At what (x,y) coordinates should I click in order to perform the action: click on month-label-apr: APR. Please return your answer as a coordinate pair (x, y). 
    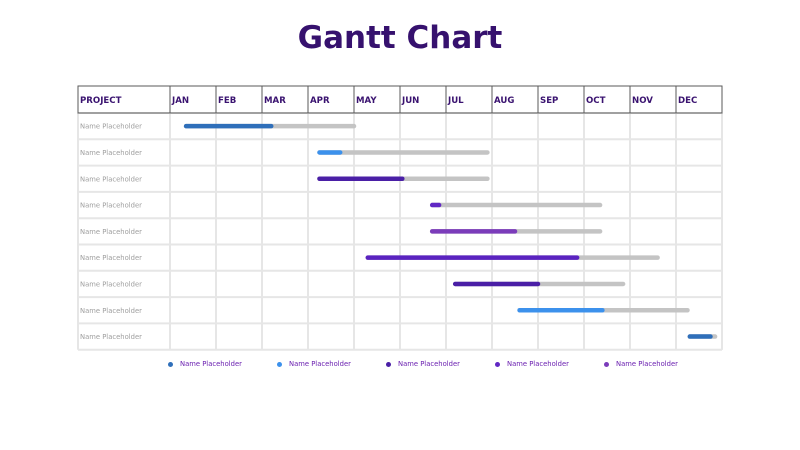
    Looking at the image, I should click on (320, 101).